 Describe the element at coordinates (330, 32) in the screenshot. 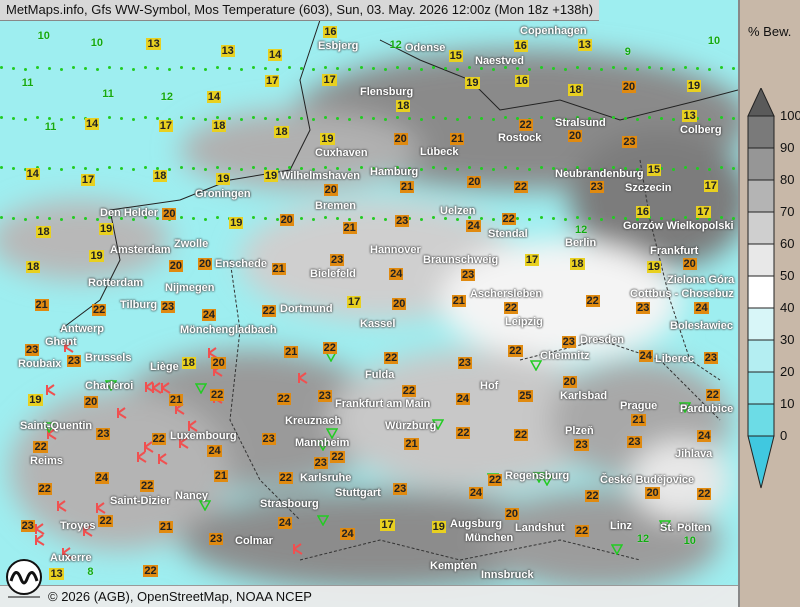

I see `temperature-value: 16` at that location.